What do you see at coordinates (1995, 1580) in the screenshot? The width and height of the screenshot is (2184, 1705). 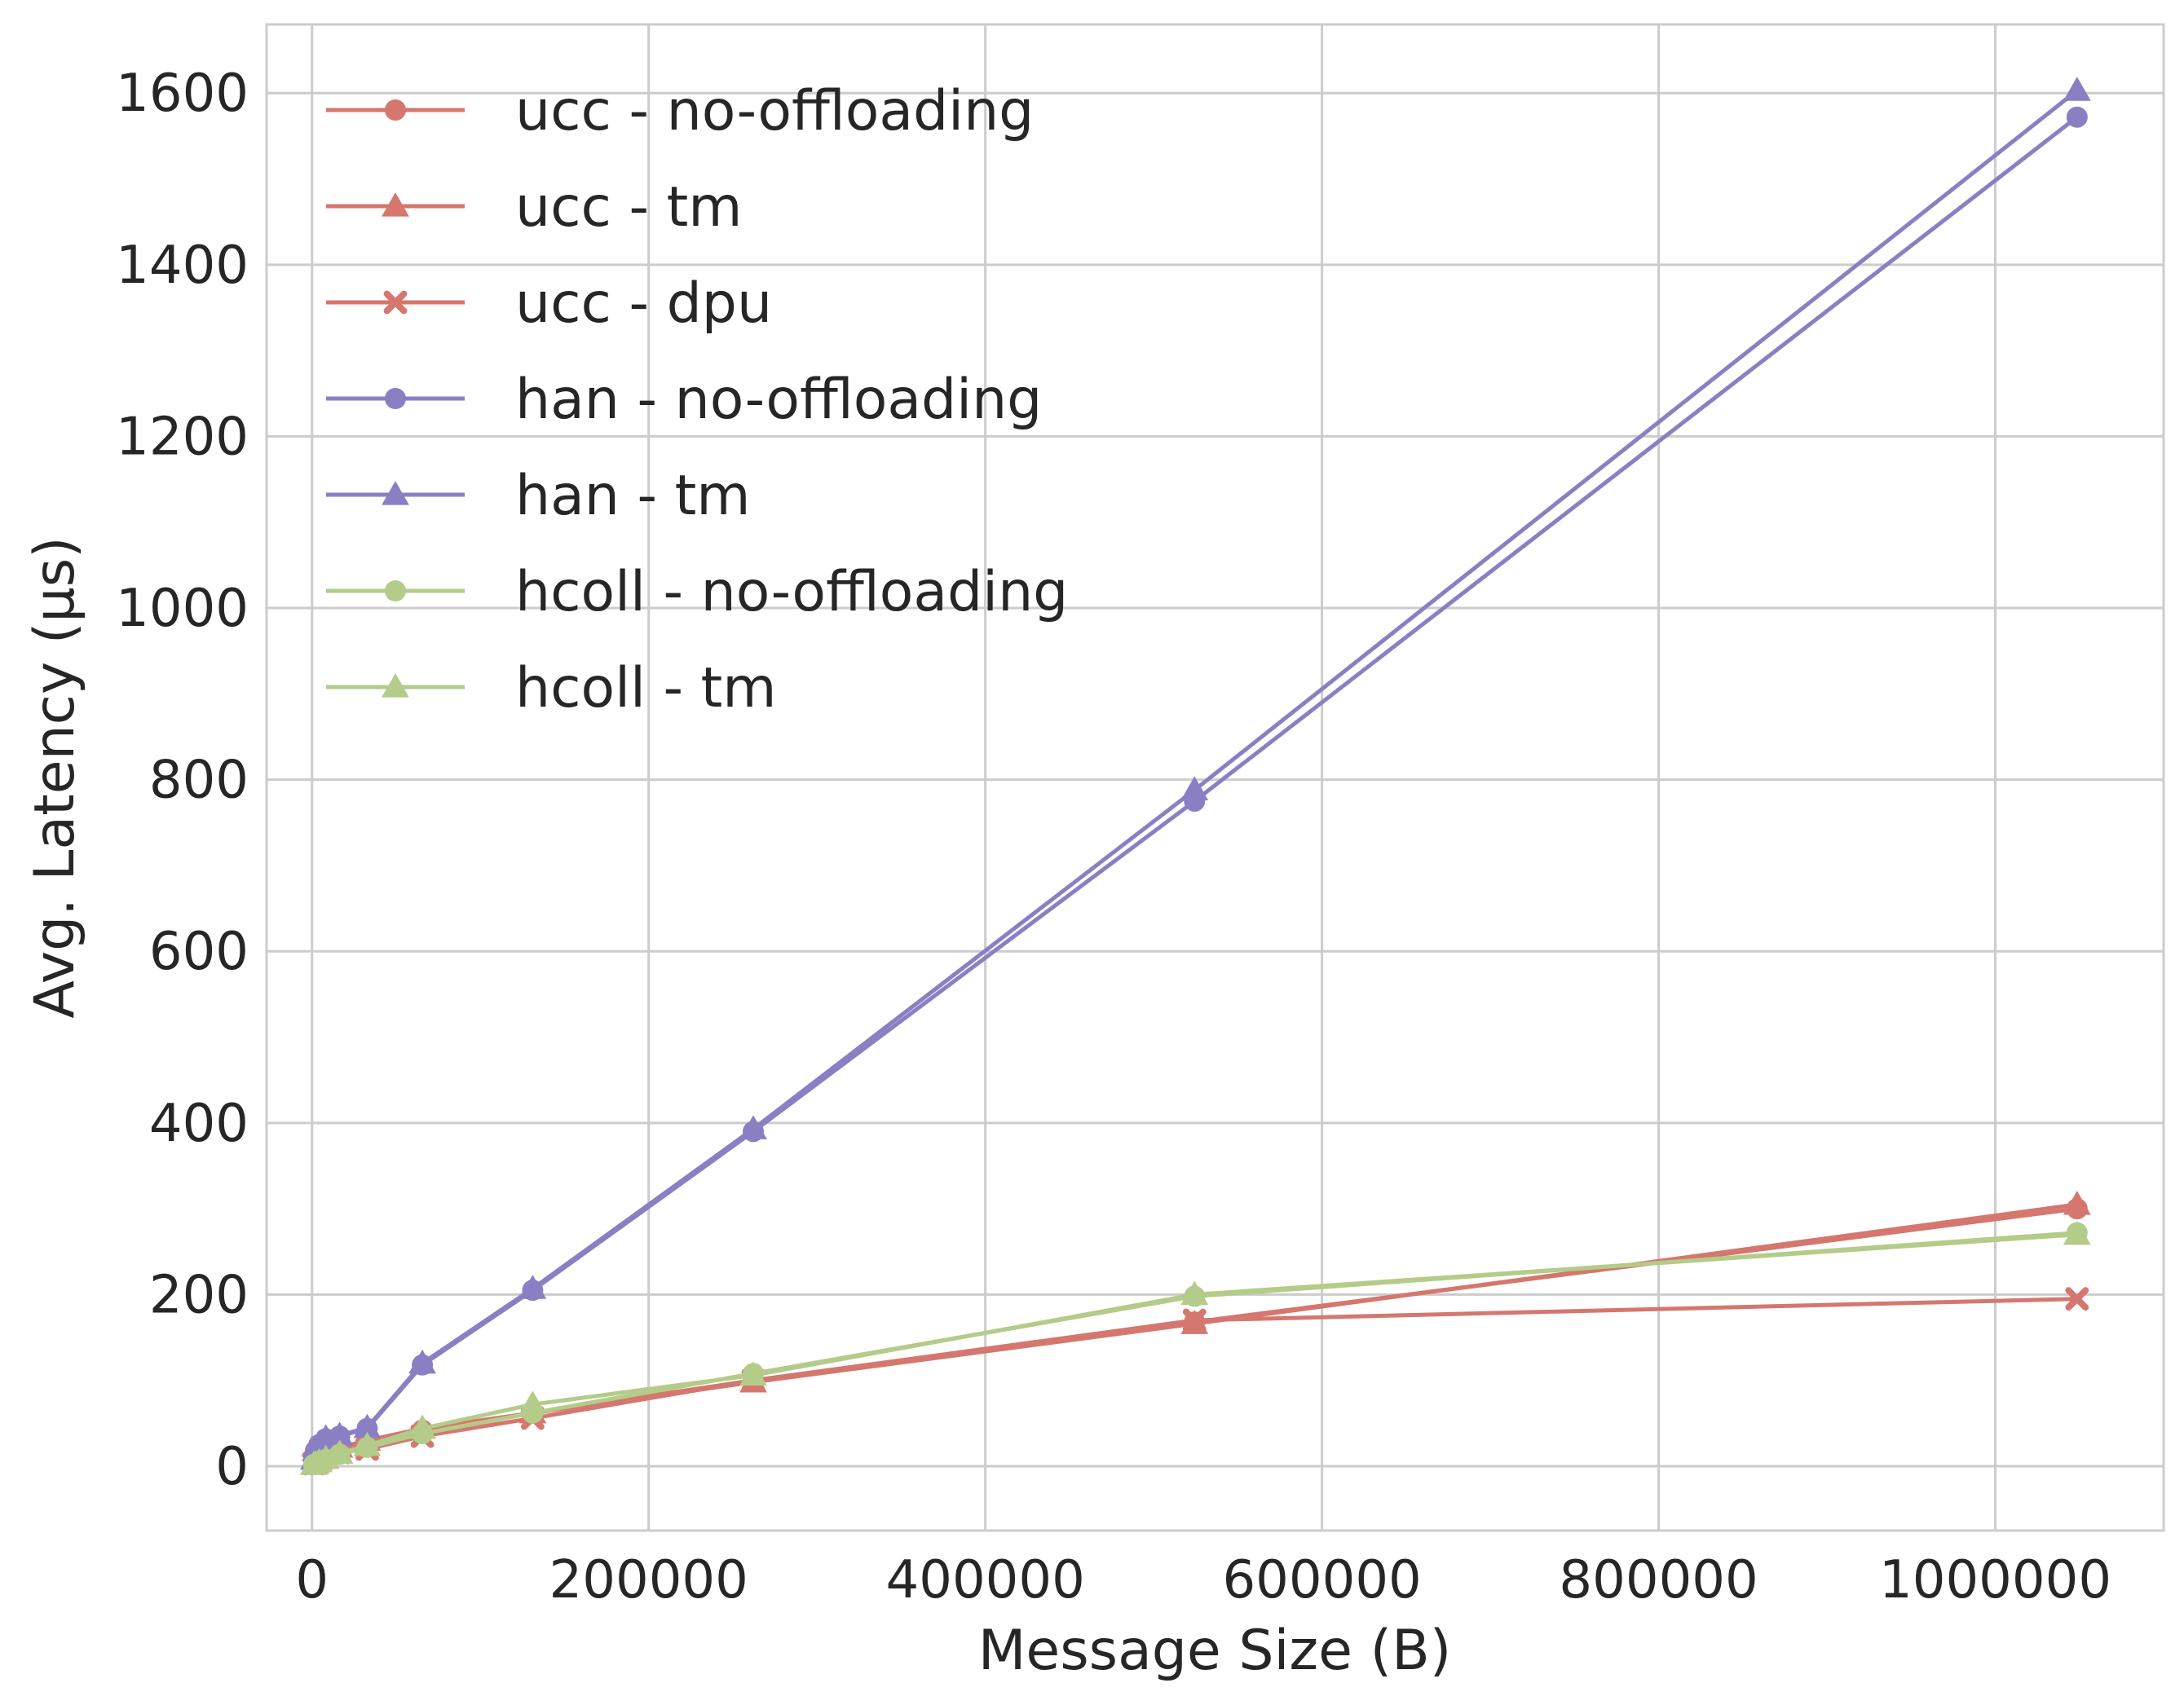 I see `x-tick-label: 1000000` at bounding box center [1995, 1580].